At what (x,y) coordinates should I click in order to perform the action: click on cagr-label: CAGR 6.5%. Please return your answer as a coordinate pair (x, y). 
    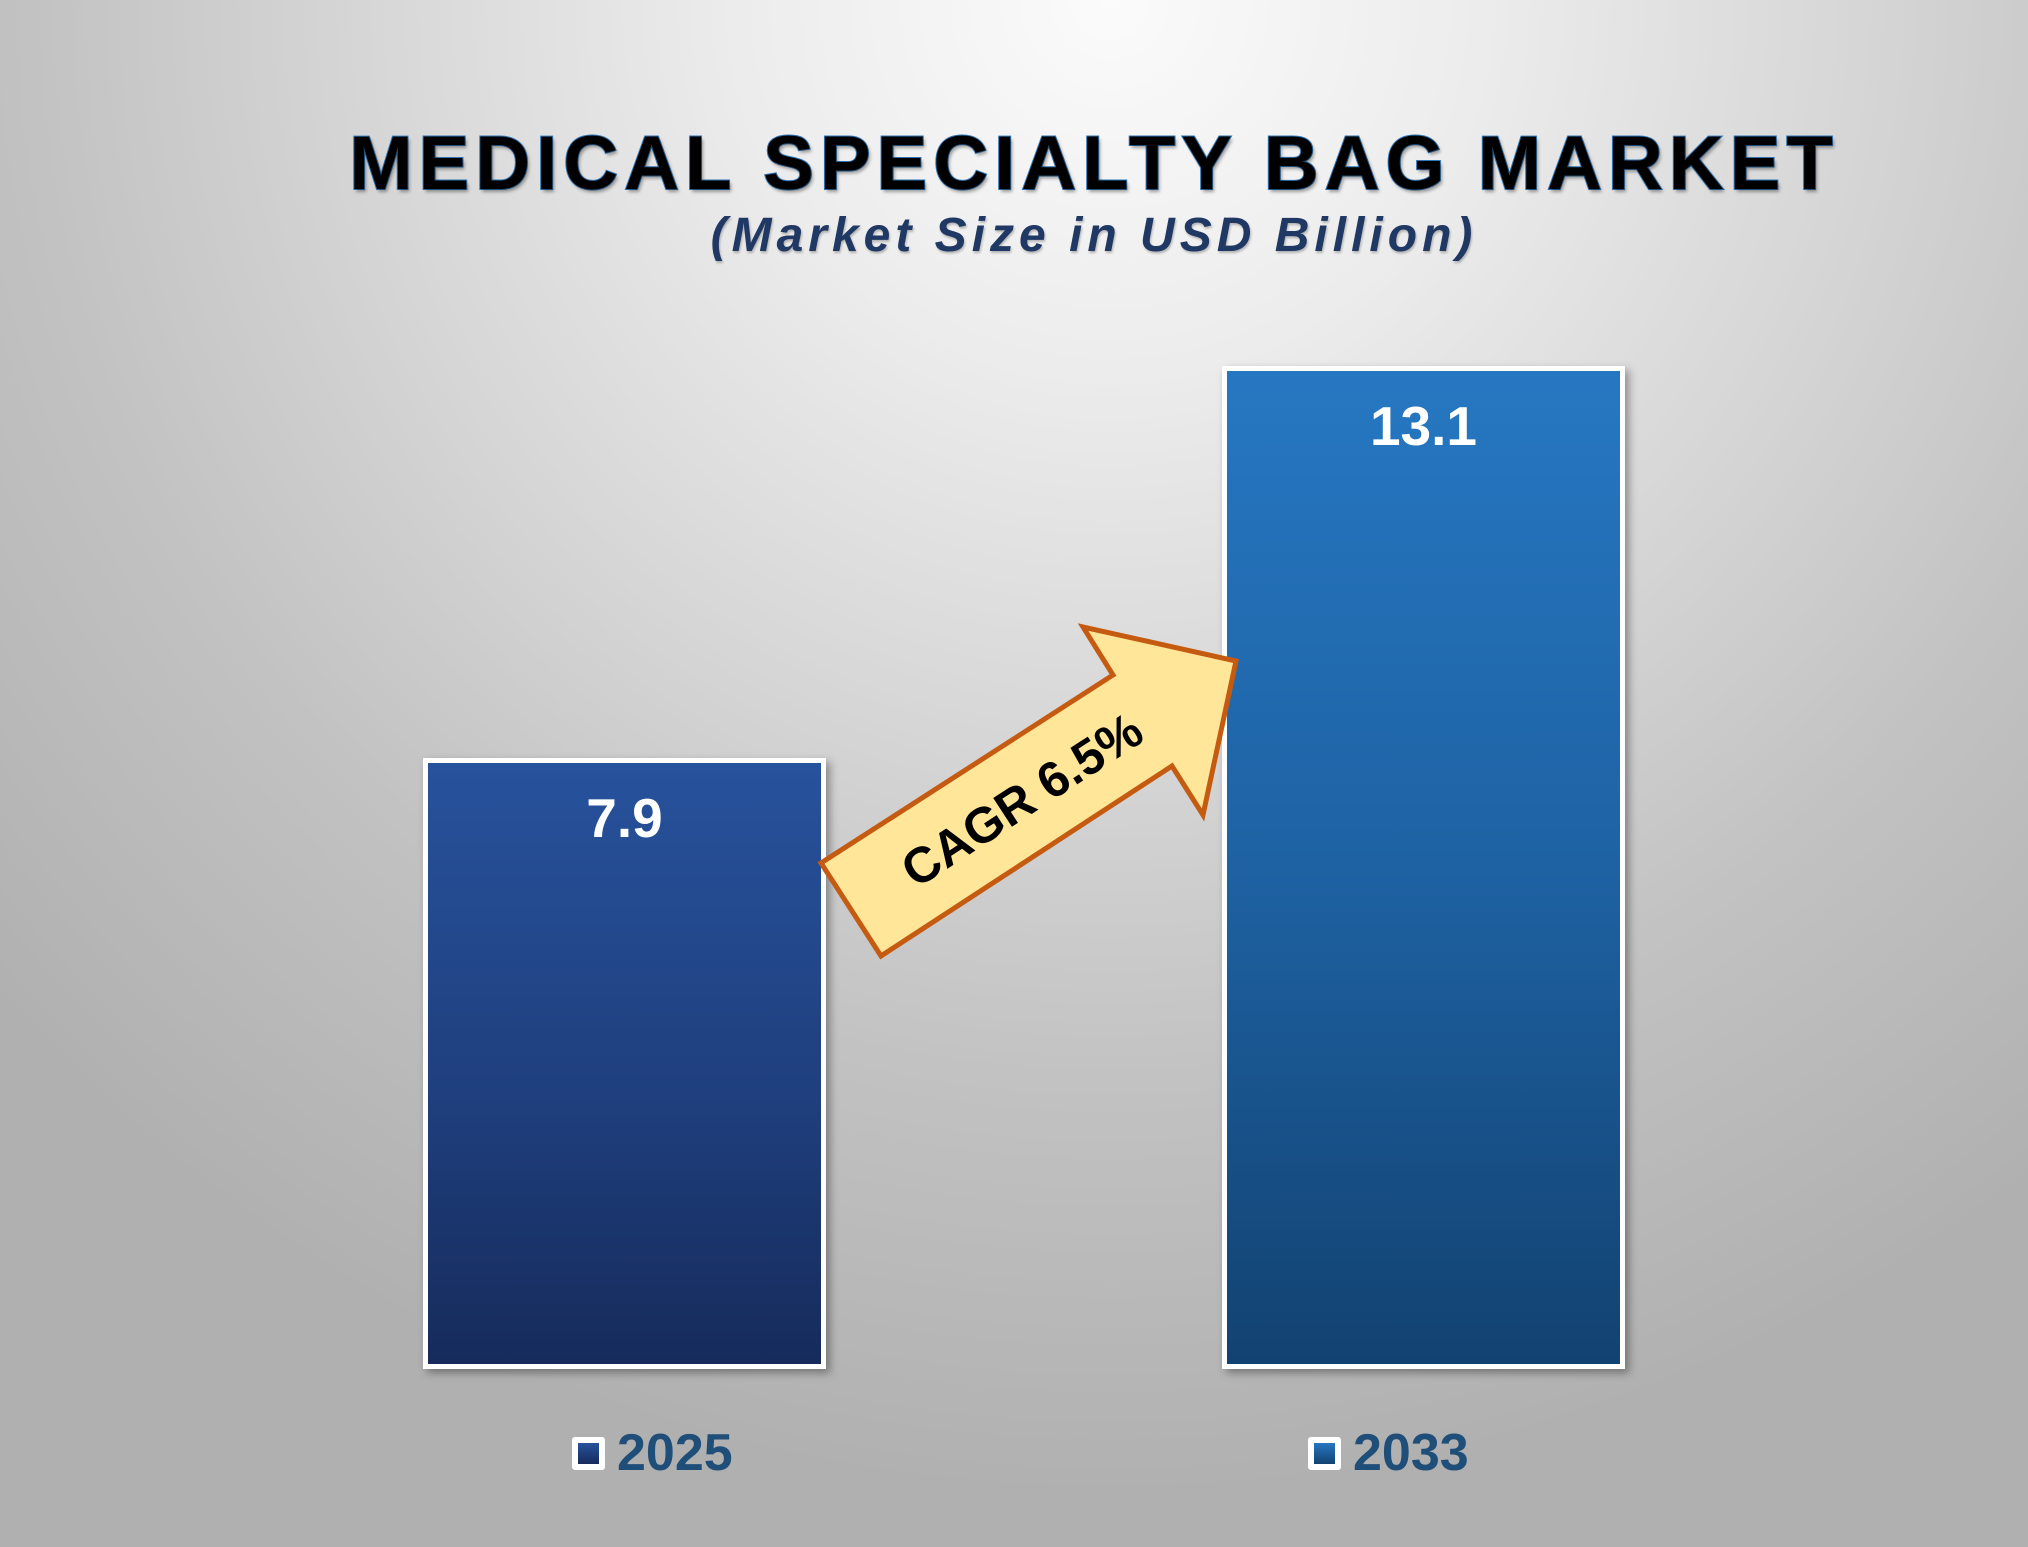
    Looking at the image, I should click on (1022, 800).